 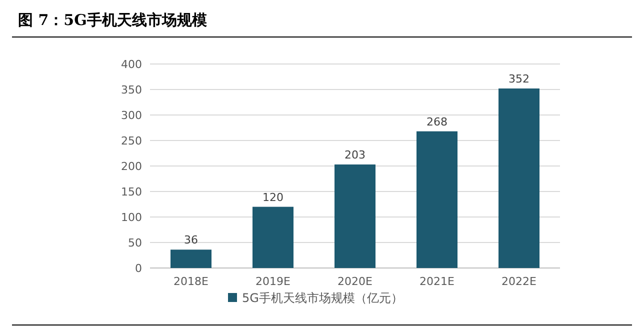 What do you see at coordinates (191, 281) in the screenshot?
I see `x-tick-label: 2018E` at bounding box center [191, 281].